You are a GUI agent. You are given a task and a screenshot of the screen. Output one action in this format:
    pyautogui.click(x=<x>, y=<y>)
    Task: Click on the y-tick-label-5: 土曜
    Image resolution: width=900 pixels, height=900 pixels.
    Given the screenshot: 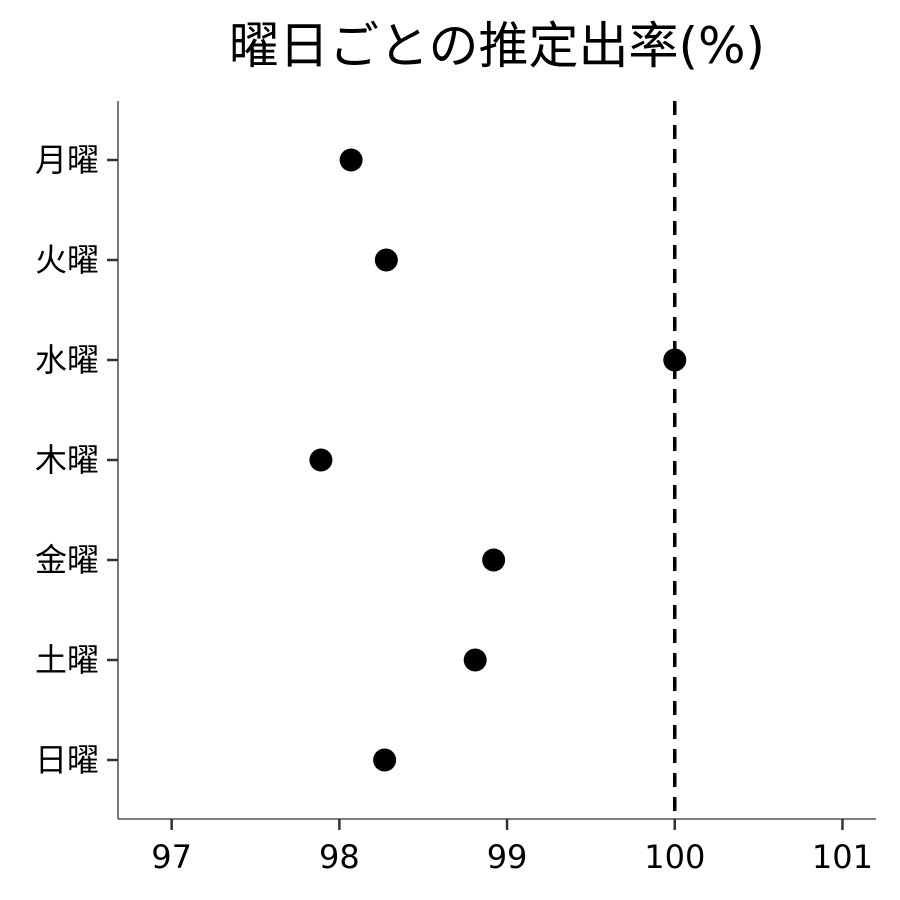 What is the action you would take?
    pyautogui.click(x=67, y=660)
    